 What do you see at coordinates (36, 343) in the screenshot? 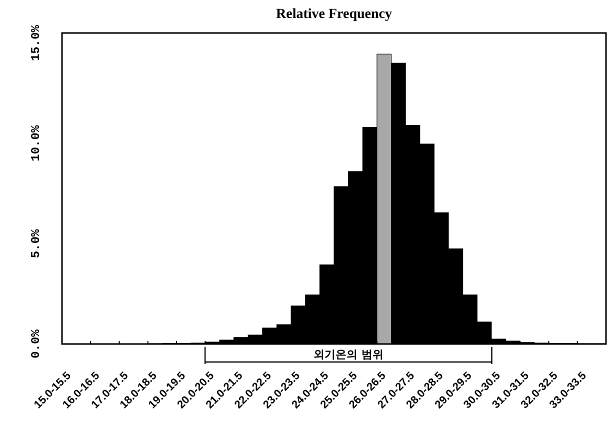
I see `y-tick-label: 0.0%` at bounding box center [36, 343].